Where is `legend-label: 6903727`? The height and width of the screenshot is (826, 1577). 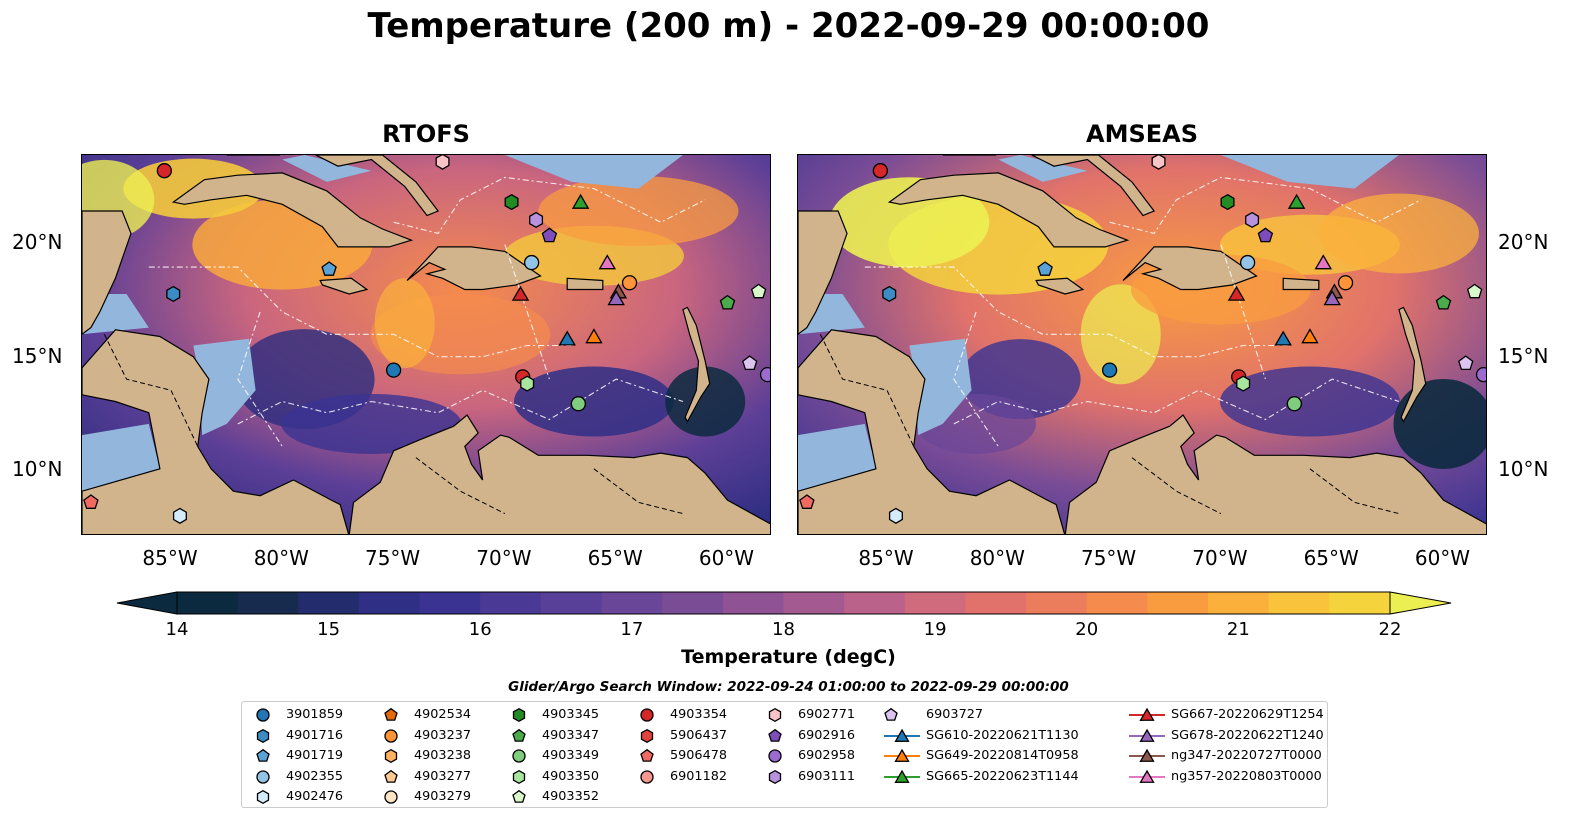 legend-label: 6903727 is located at coordinates (954, 714).